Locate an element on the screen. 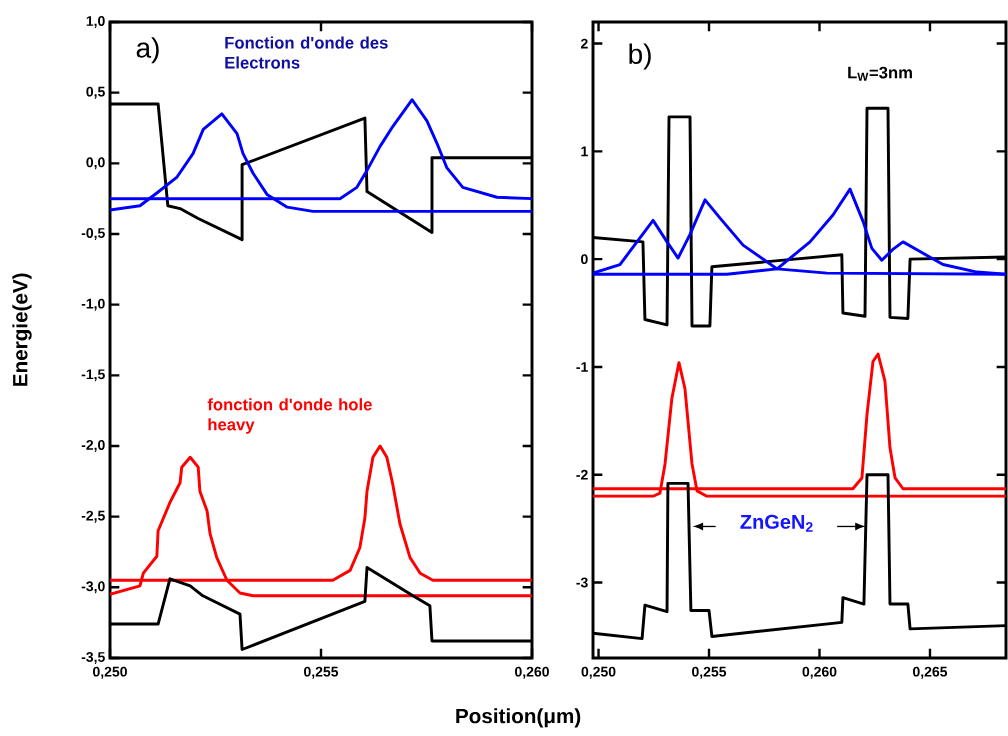 The width and height of the screenshot is (1008, 736). y-tick-label: -2,0 is located at coordinates (93, 446).